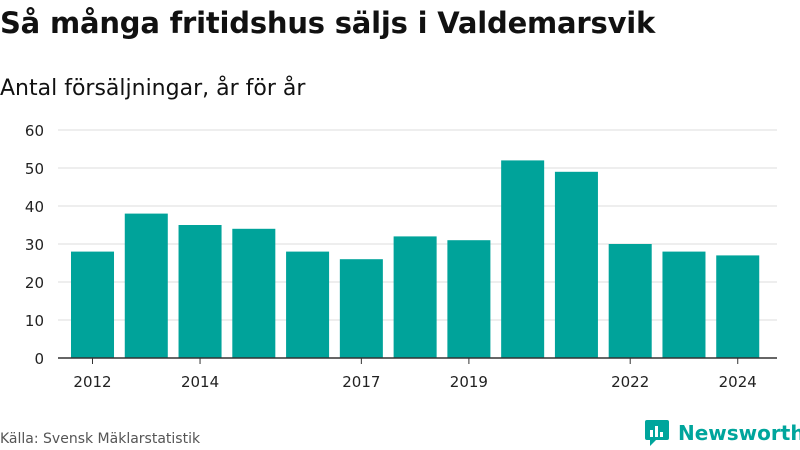 This screenshot has height=450, width=800. I want to click on chart-title: Så många fritidshus säljs i Valdemarsvik, so click(328, 23).